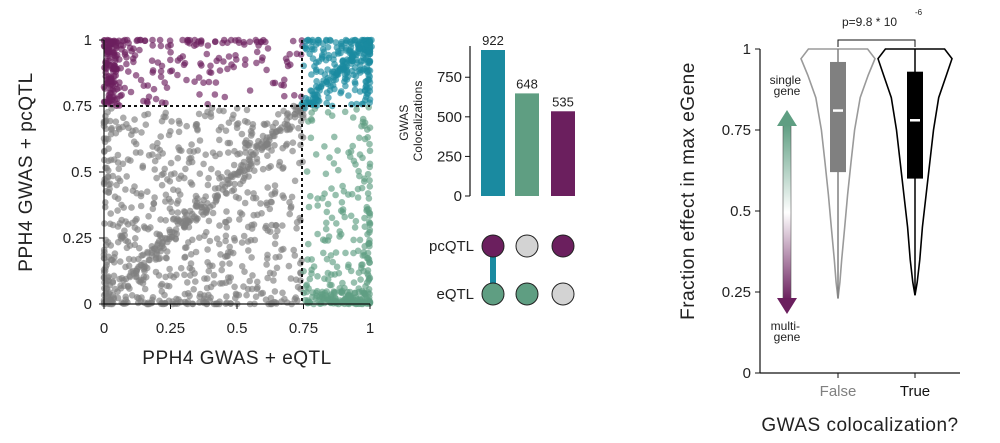 The height and width of the screenshot is (443, 1000). I want to click on violin-marks, so click(876, 173).